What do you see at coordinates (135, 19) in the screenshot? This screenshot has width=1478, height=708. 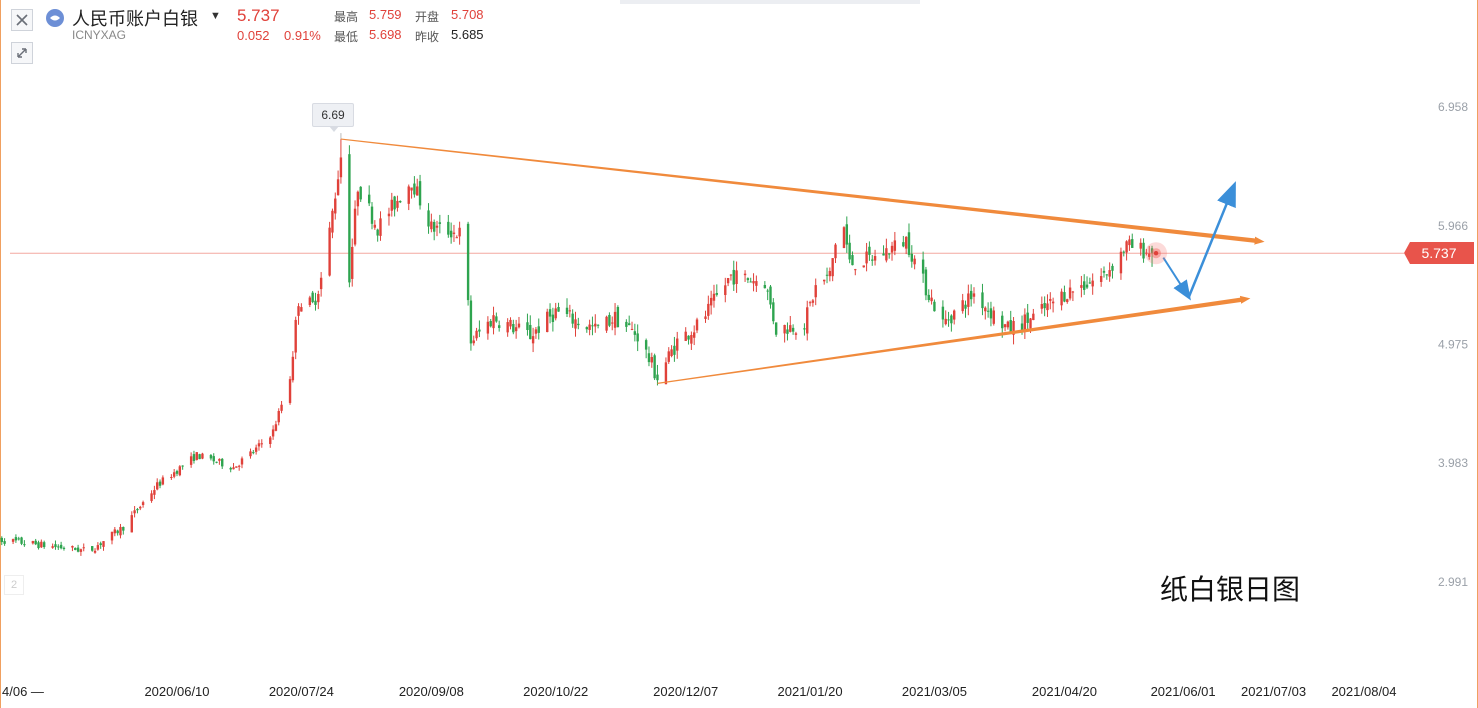 I see `symbol-title: 人民币账户白银` at bounding box center [135, 19].